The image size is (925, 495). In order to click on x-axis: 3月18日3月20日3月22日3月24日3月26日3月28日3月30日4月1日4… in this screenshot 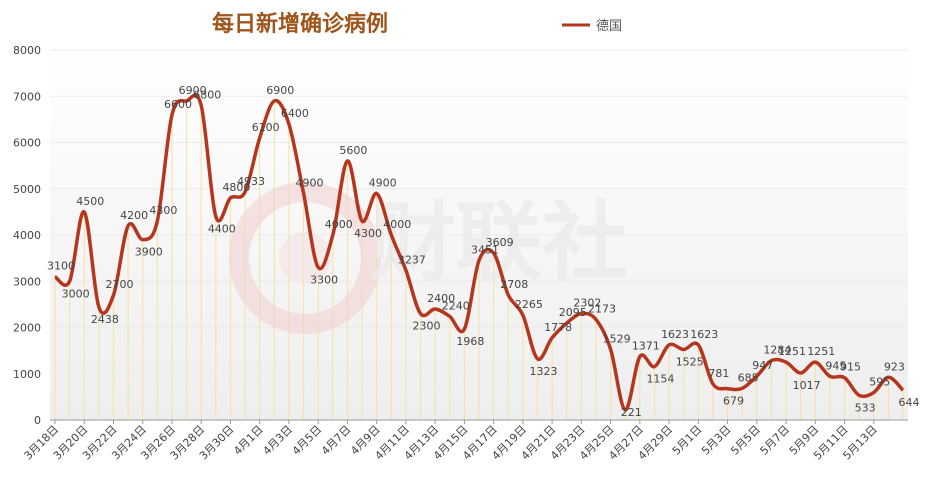, I will do `click(465, 441)`.